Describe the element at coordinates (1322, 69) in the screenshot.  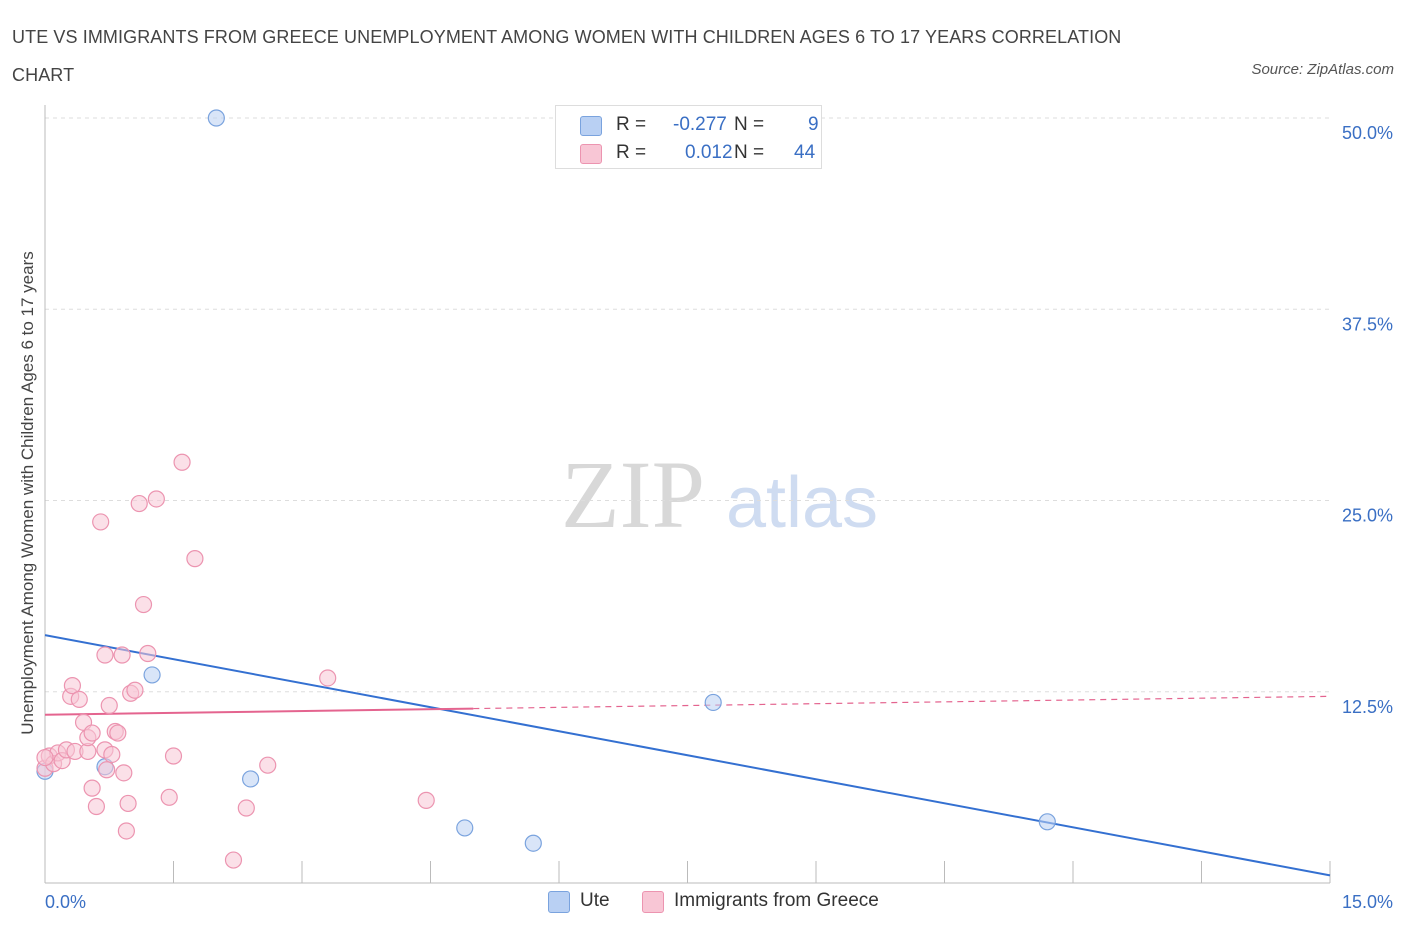
I see `chart-source: Source: ZipAtlas.com` at that location.